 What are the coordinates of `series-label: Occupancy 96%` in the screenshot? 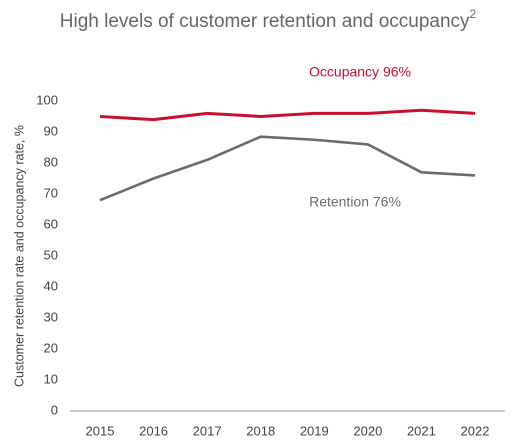 It's located at (360, 72).